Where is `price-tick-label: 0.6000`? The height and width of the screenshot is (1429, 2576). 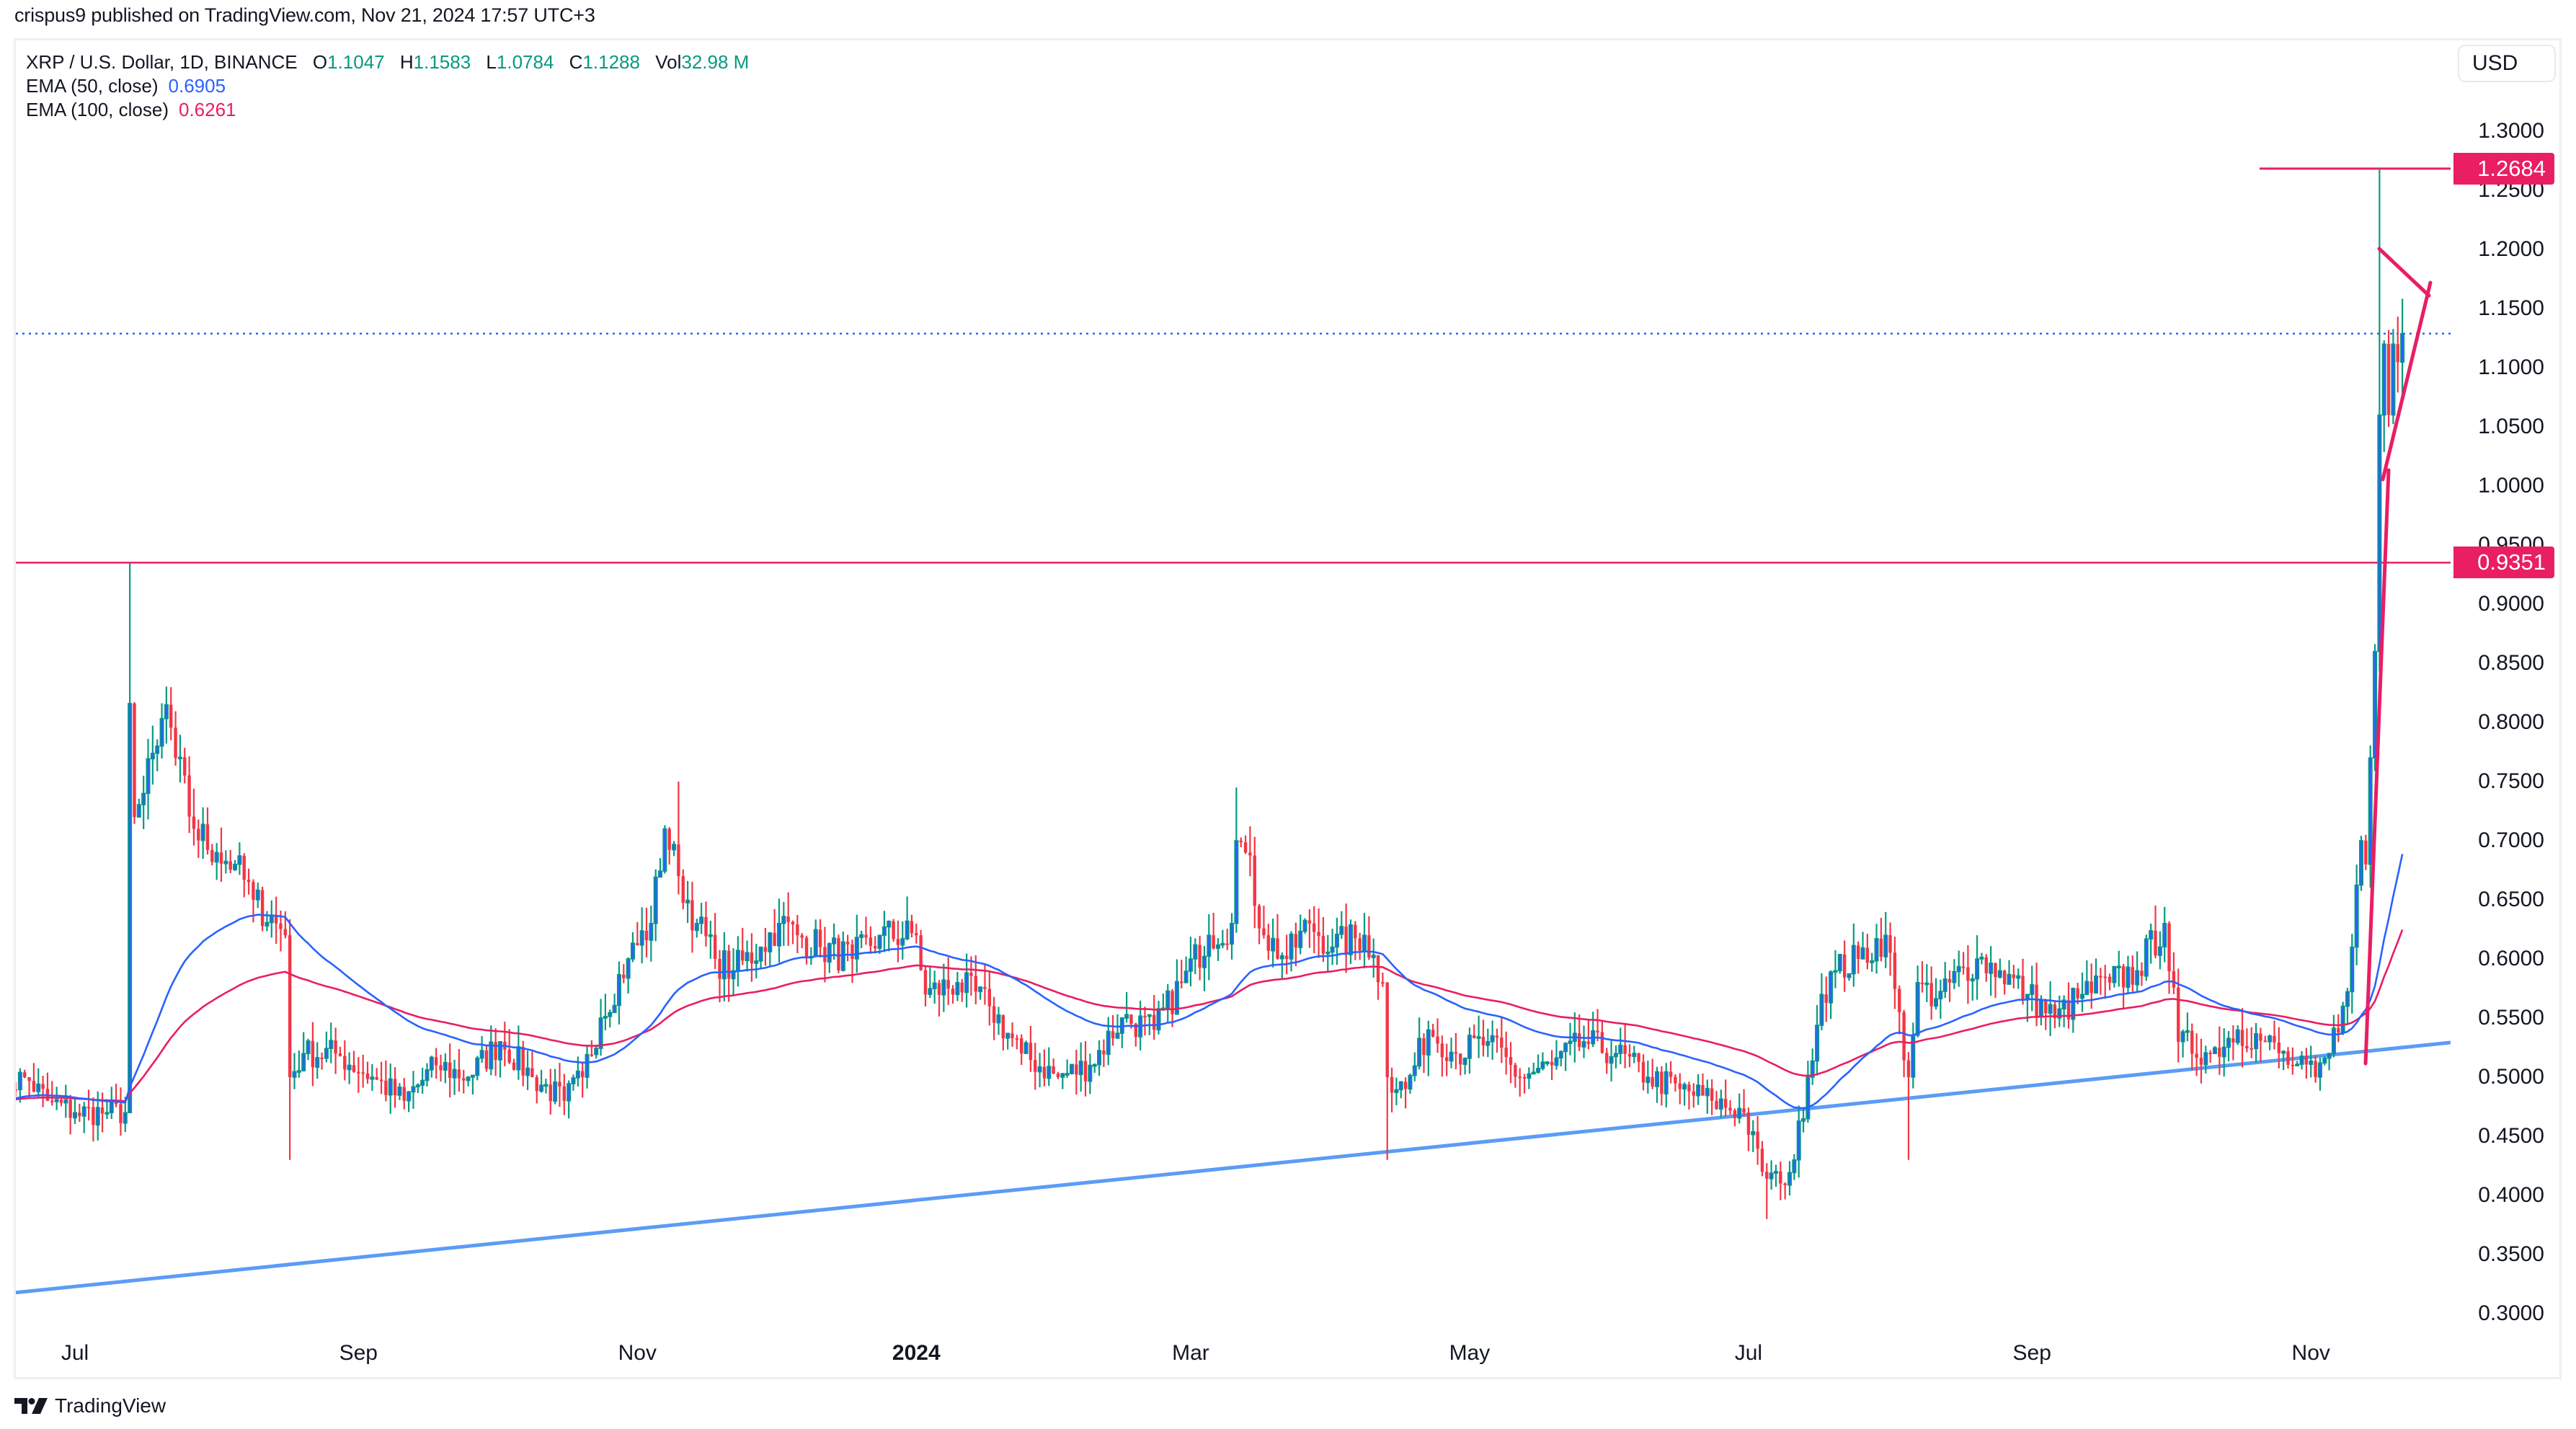 price-tick-label: 0.6000 is located at coordinates (2511, 959).